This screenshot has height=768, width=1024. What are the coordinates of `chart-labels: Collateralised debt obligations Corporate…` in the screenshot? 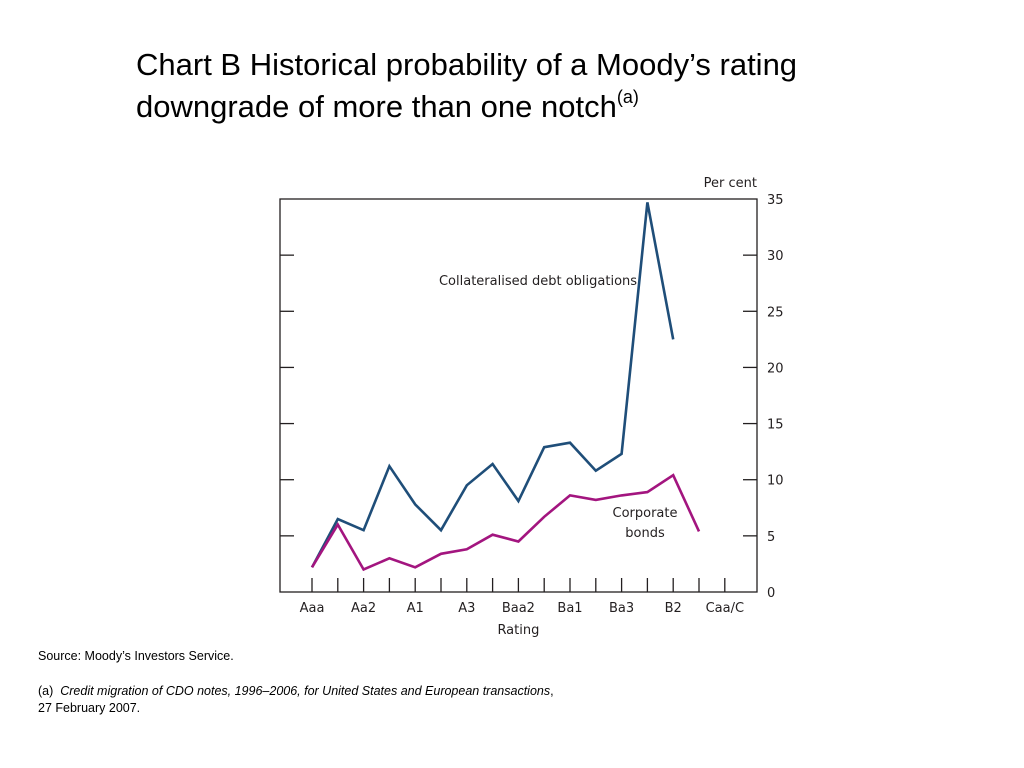 It's located at (558, 407).